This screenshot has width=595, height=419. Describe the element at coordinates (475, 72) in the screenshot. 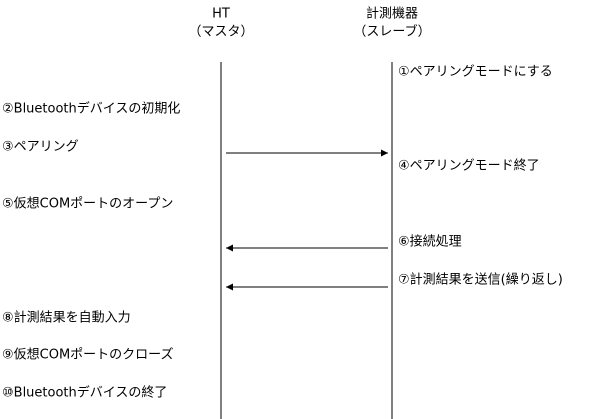

I see `step-label: ①ペアリングモードにする` at that location.